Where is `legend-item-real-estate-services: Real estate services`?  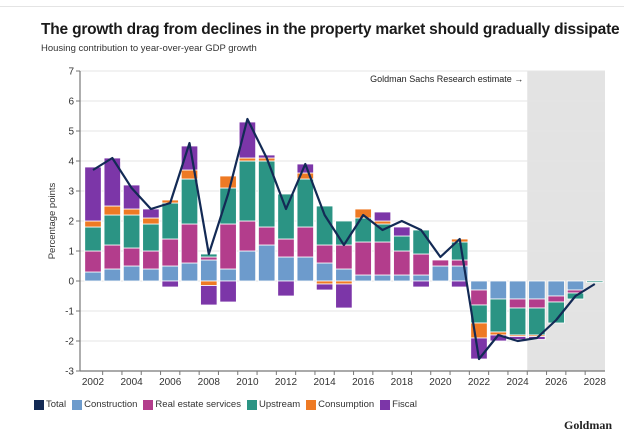 legend-item-real-estate-services: Real estate services is located at coordinates (192, 404).